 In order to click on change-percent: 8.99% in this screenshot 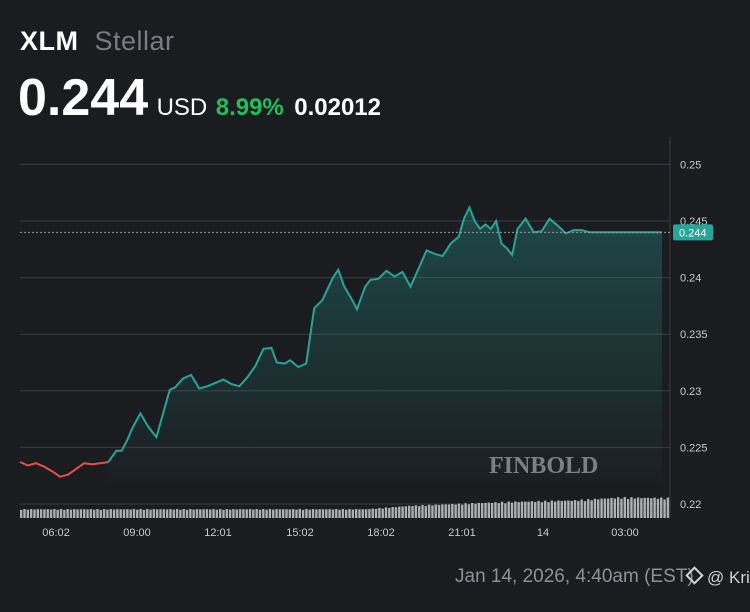, I will do `click(249, 107)`.